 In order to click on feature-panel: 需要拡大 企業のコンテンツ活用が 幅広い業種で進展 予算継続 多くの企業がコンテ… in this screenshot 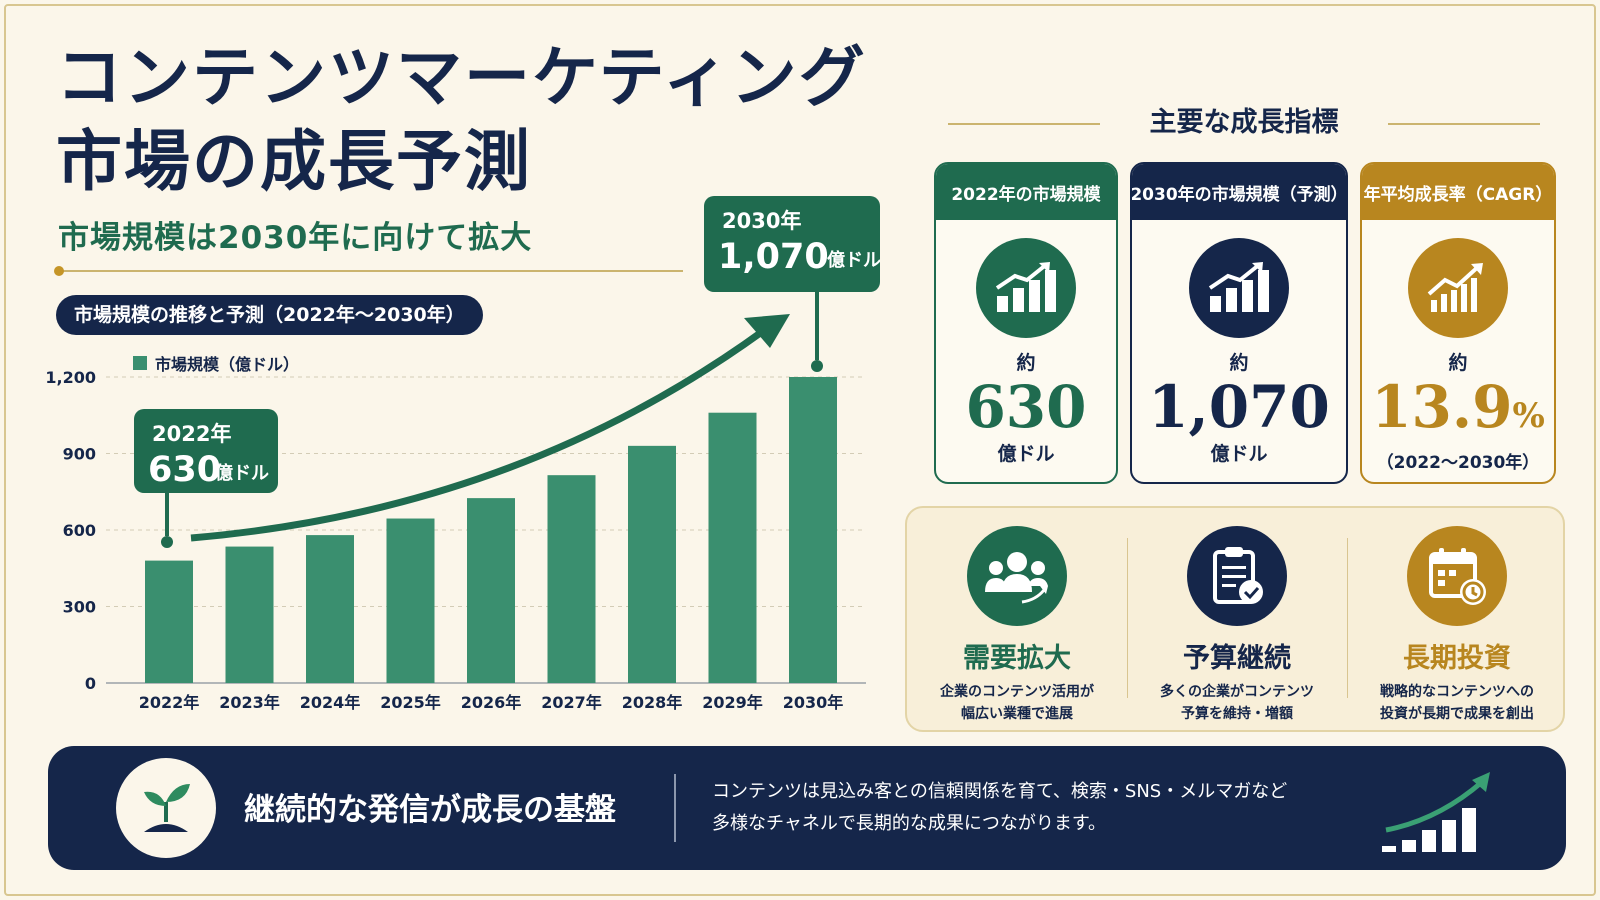, I will do `click(1235, 619)`.